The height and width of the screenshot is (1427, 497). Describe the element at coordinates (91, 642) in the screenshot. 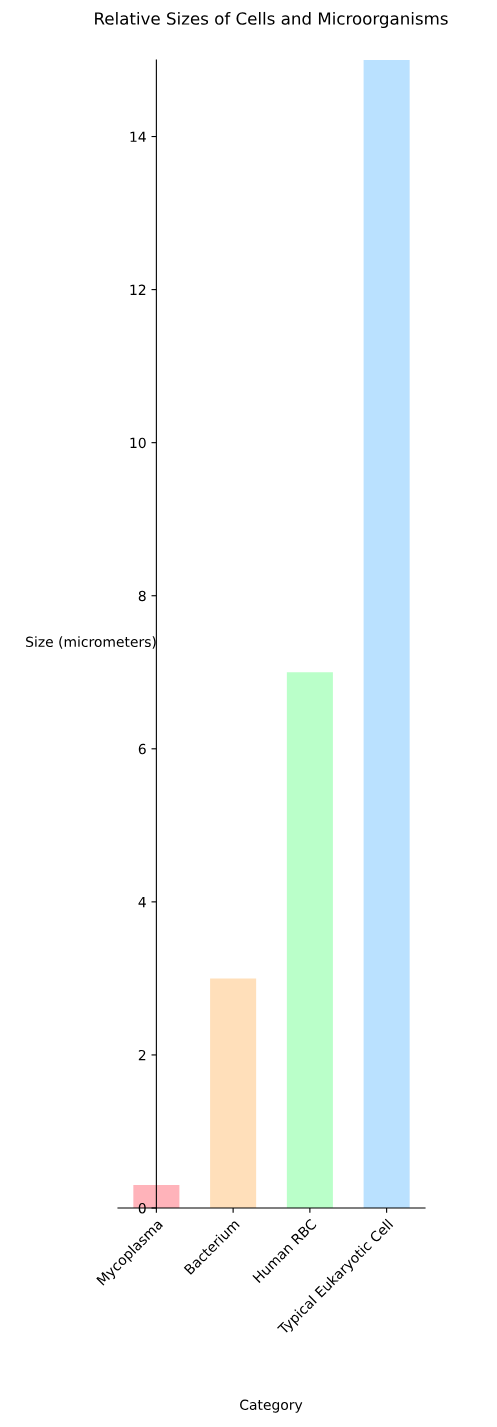

I see `y-axis-title: Size (micrometers)` at that location.